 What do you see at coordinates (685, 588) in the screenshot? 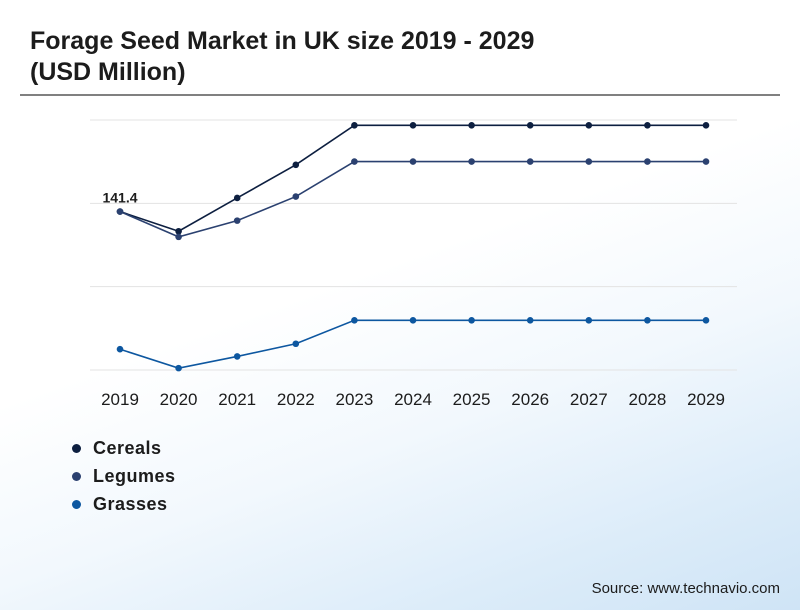
I see `source-credit: Source: www.technavio.com` at bounding box center [685, 588].